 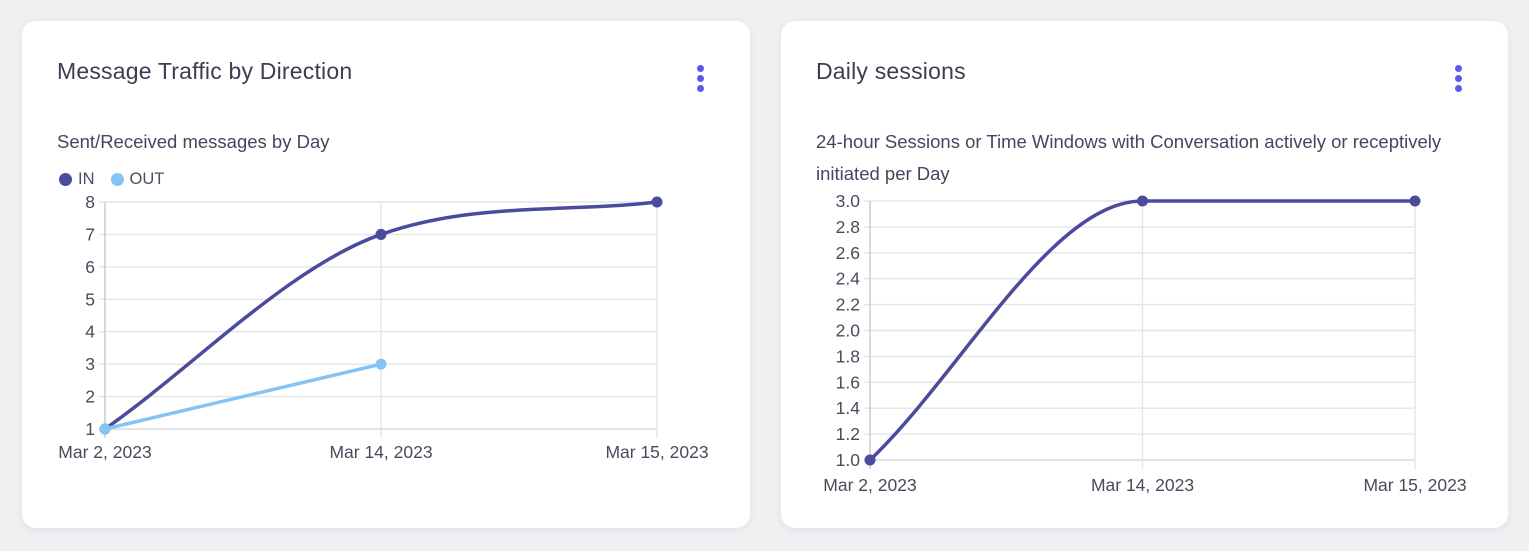 What do you see at coordinates (383, 179) in the screenshot?
I see `chart-legend: IN OUT` at bounding box center [383, 179].